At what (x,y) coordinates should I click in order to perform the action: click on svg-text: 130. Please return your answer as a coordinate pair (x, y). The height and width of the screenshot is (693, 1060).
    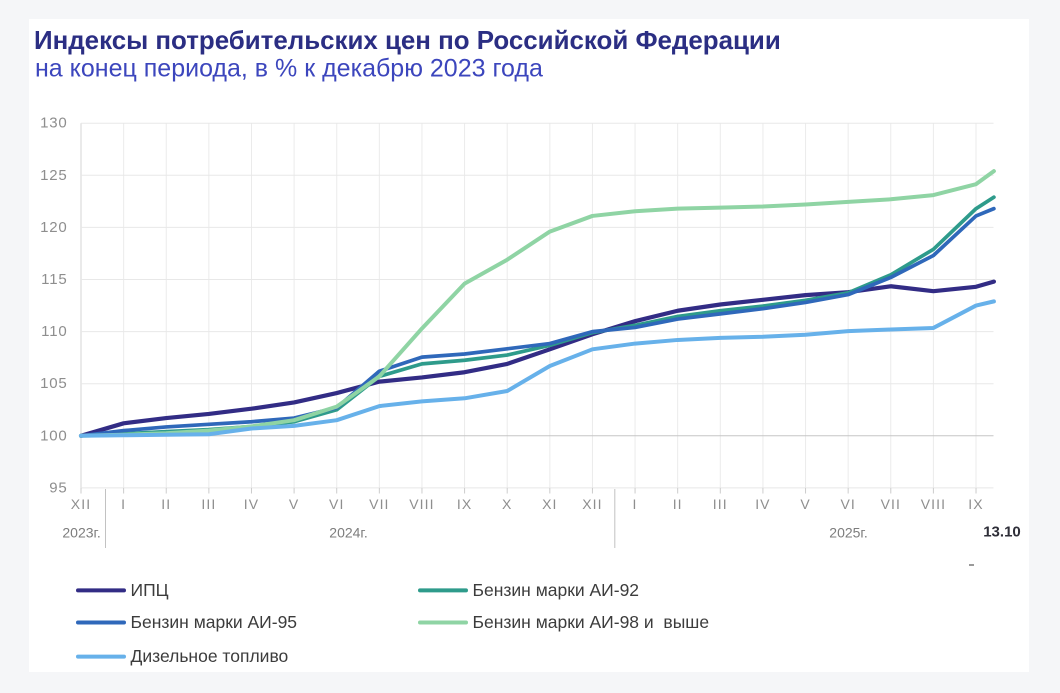
    Looking at the image, I should click on (53, 123).